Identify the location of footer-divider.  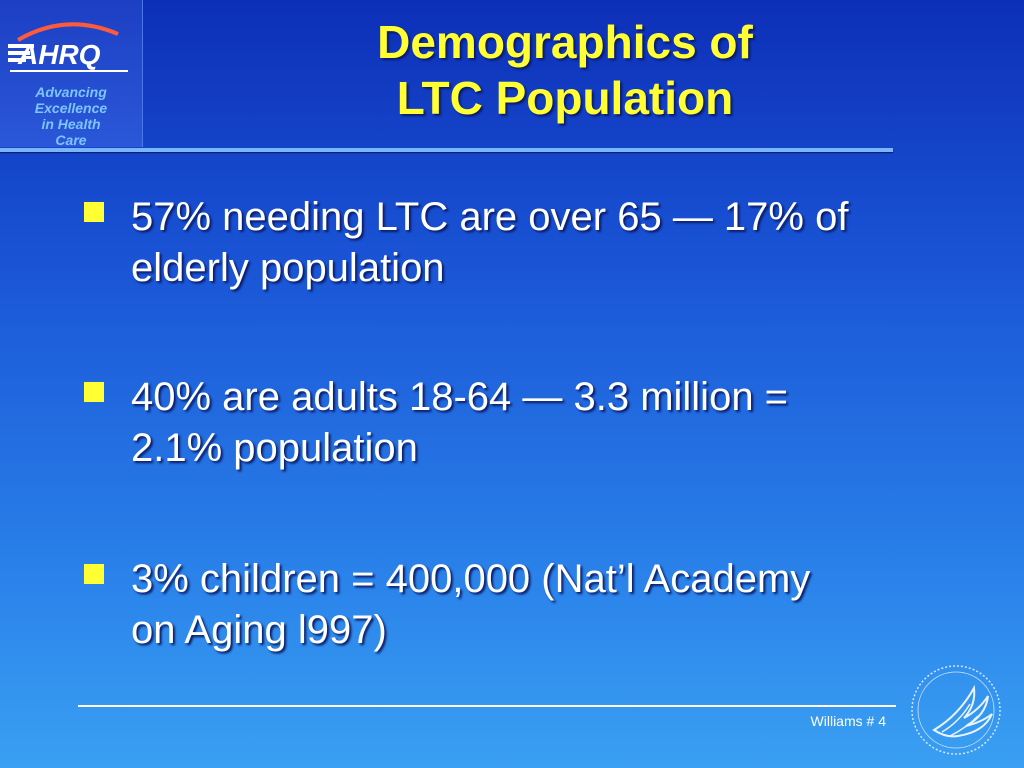
(487, 706).